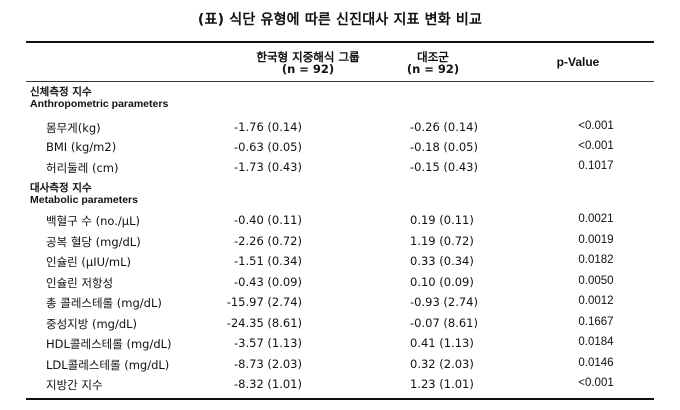 The image size is (680, 410). Describe the element at coordinates (596, 260) in the screenshot. I see `p-value: 0.0182` at that location.